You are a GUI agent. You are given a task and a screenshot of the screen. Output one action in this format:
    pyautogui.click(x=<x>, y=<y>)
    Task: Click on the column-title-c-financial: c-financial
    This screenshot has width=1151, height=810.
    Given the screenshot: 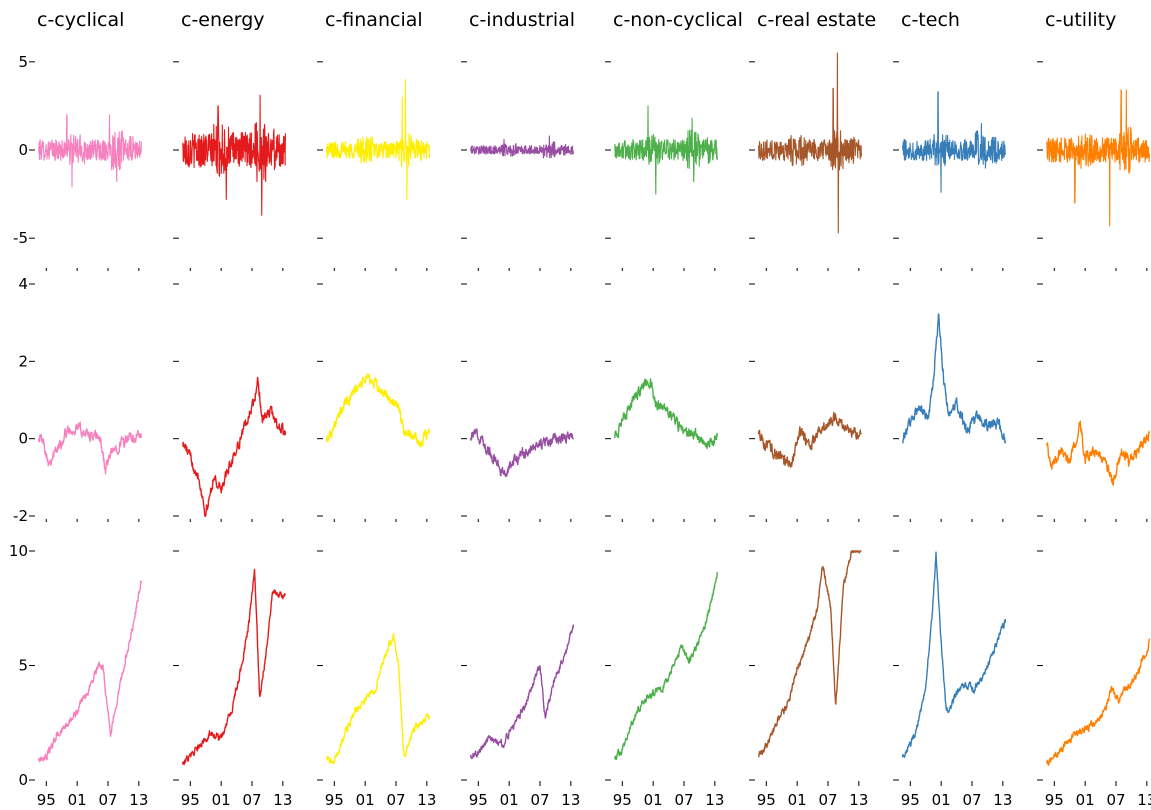 What is the action you would take?
    pyautogui.click(x=374, y=20)
    